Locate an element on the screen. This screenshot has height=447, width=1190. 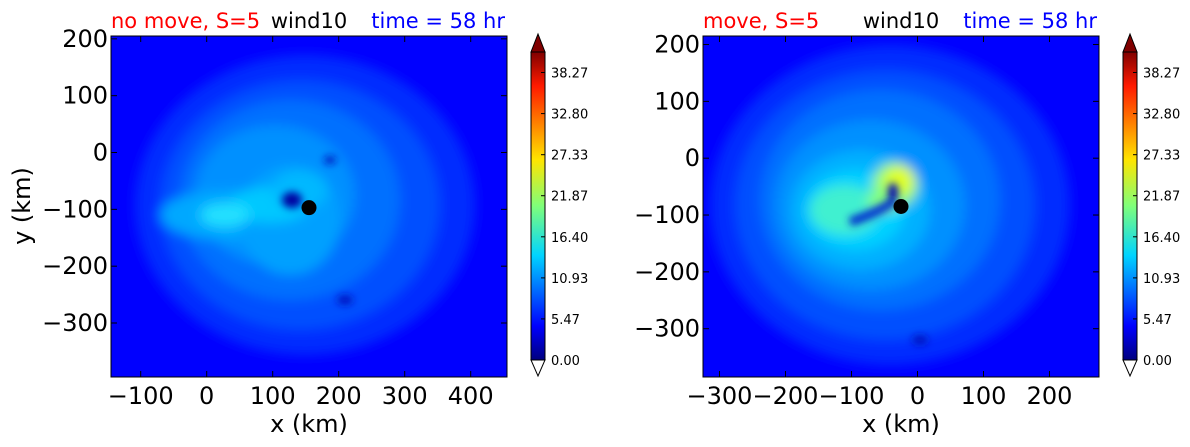
title-left: move, S=5 is located at coordinates (761, 21).